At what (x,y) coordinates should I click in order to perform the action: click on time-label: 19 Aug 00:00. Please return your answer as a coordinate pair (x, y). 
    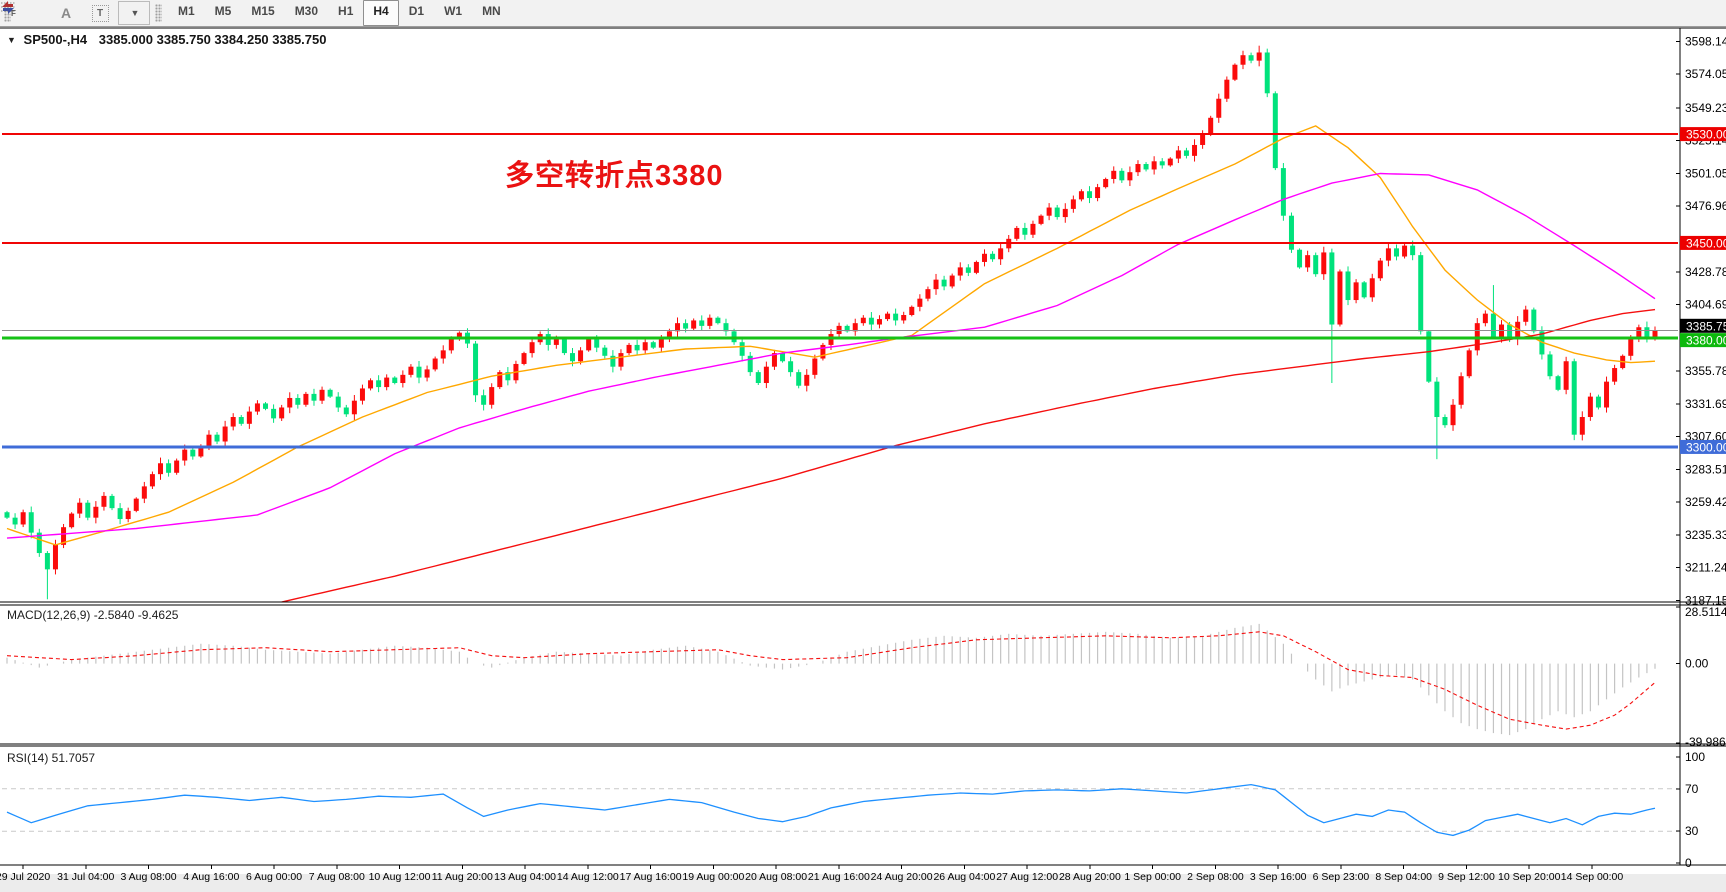
    Looking at the image, I should click on (713, 877).